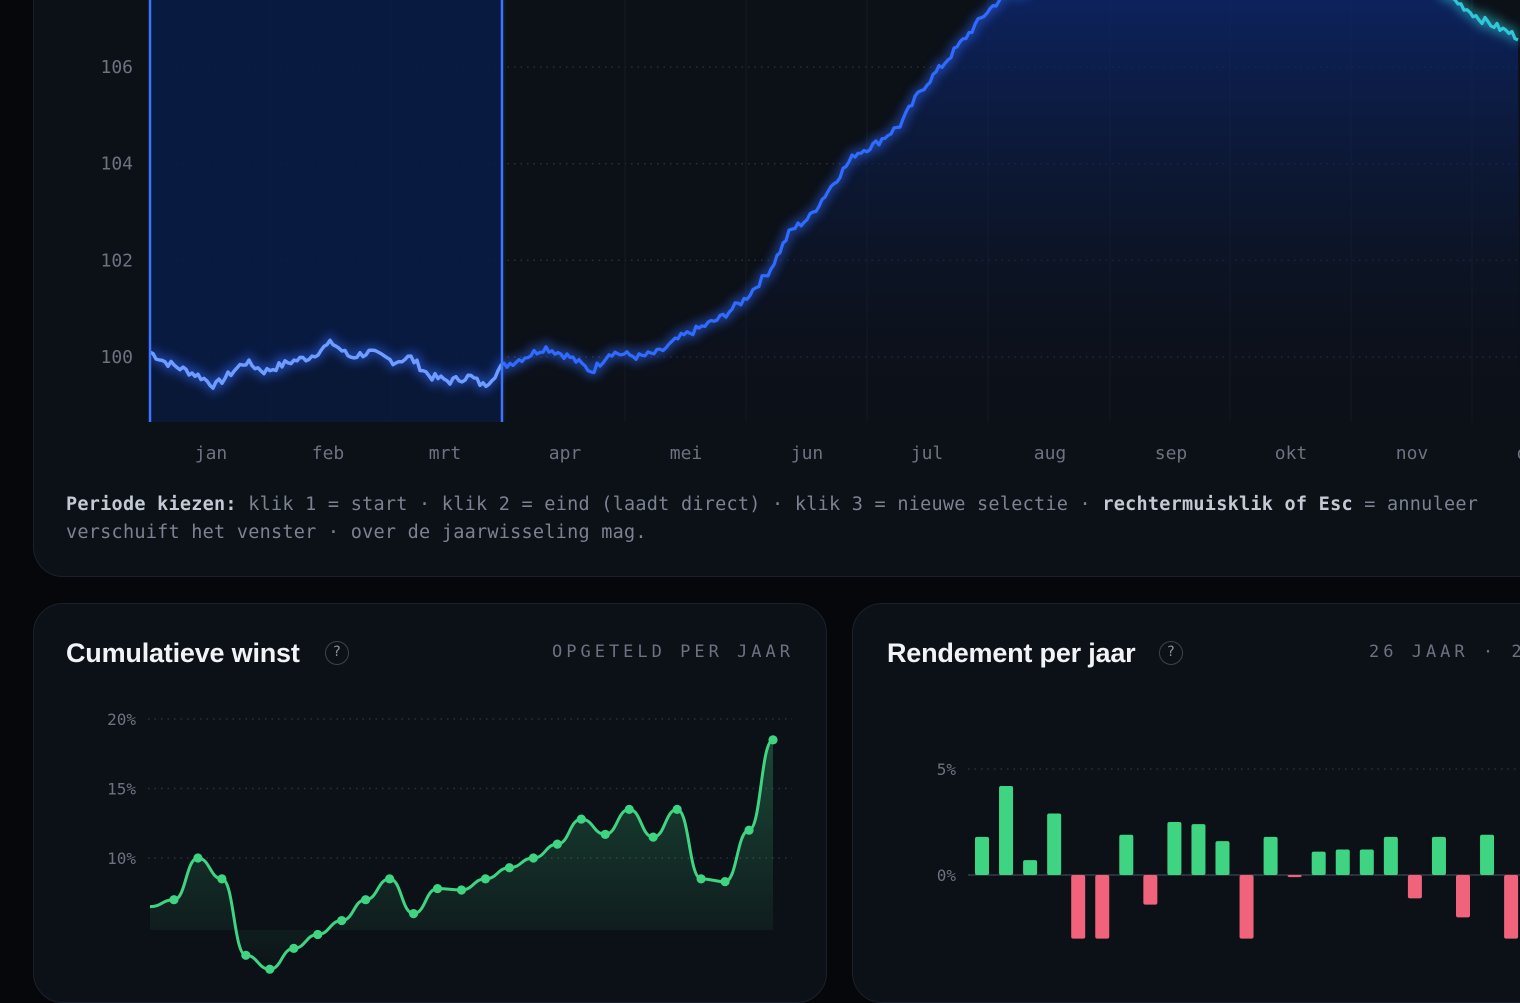 The height and width of the screenshot is (1003, 1520). I want to click on cumulative-title: Cumulatieve winst, so click(183, 653).